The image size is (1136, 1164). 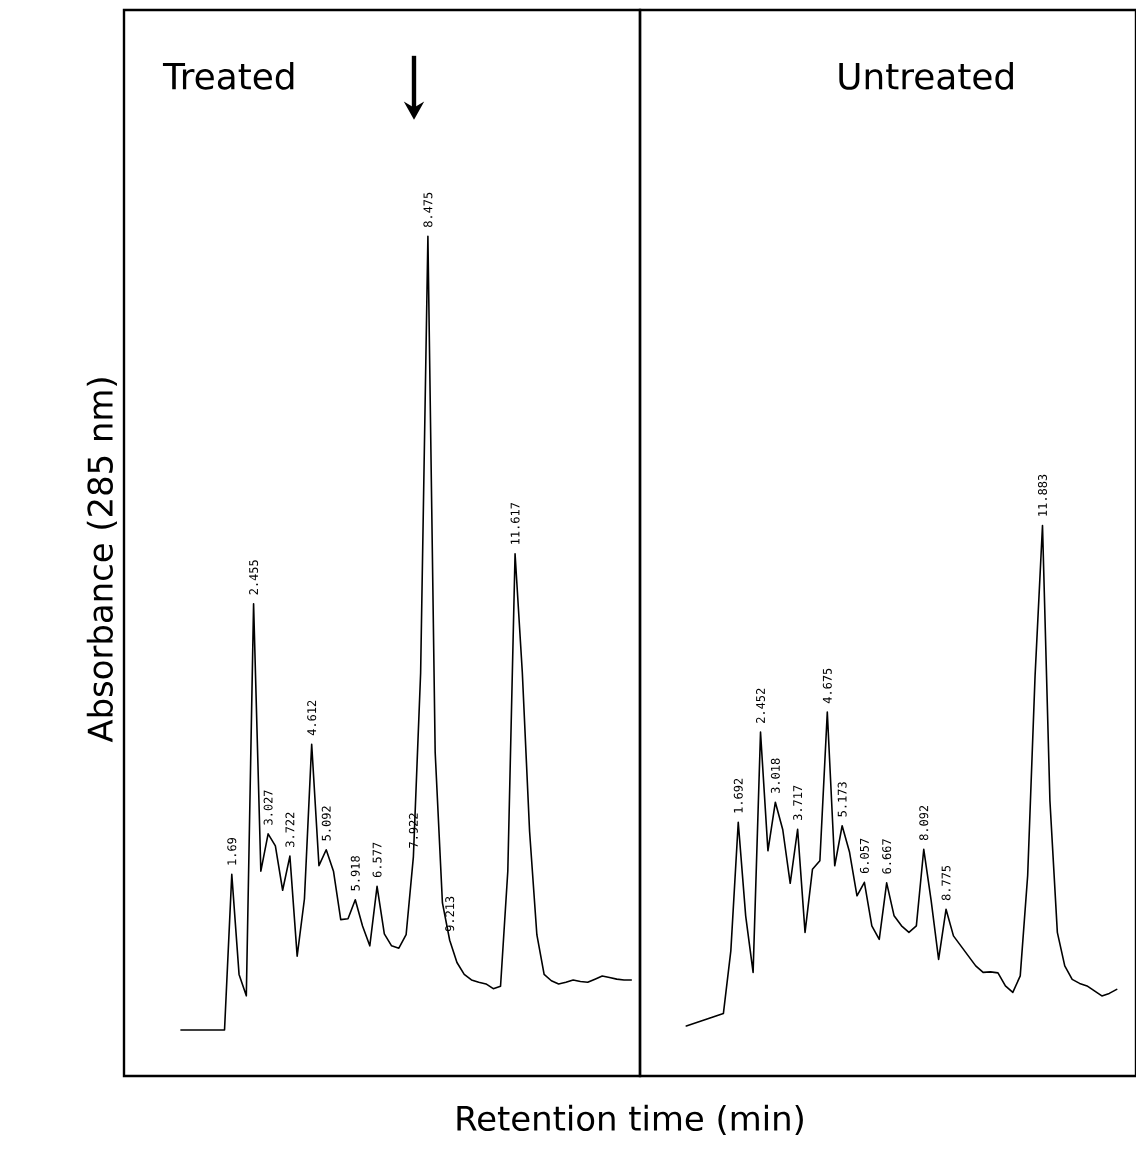 What do you see at coordinates (630, 1120) in the screenshot?
I see `x-axis-title: Retention time (min)` at bounding box center [630, 1120].